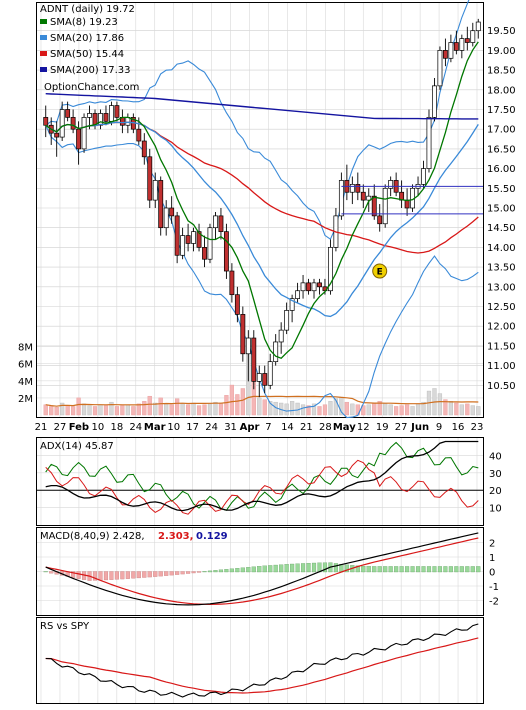  I want to click on legend-sma8: SMA(8) 19.23, so click(79, 22).